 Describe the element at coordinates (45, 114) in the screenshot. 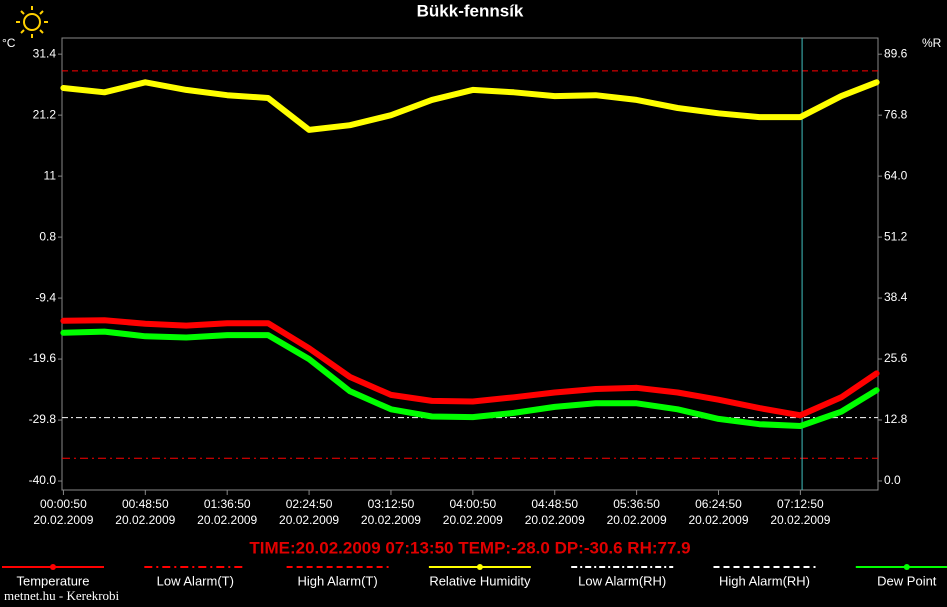

I see `y-tick-label: 21.2` at that location.